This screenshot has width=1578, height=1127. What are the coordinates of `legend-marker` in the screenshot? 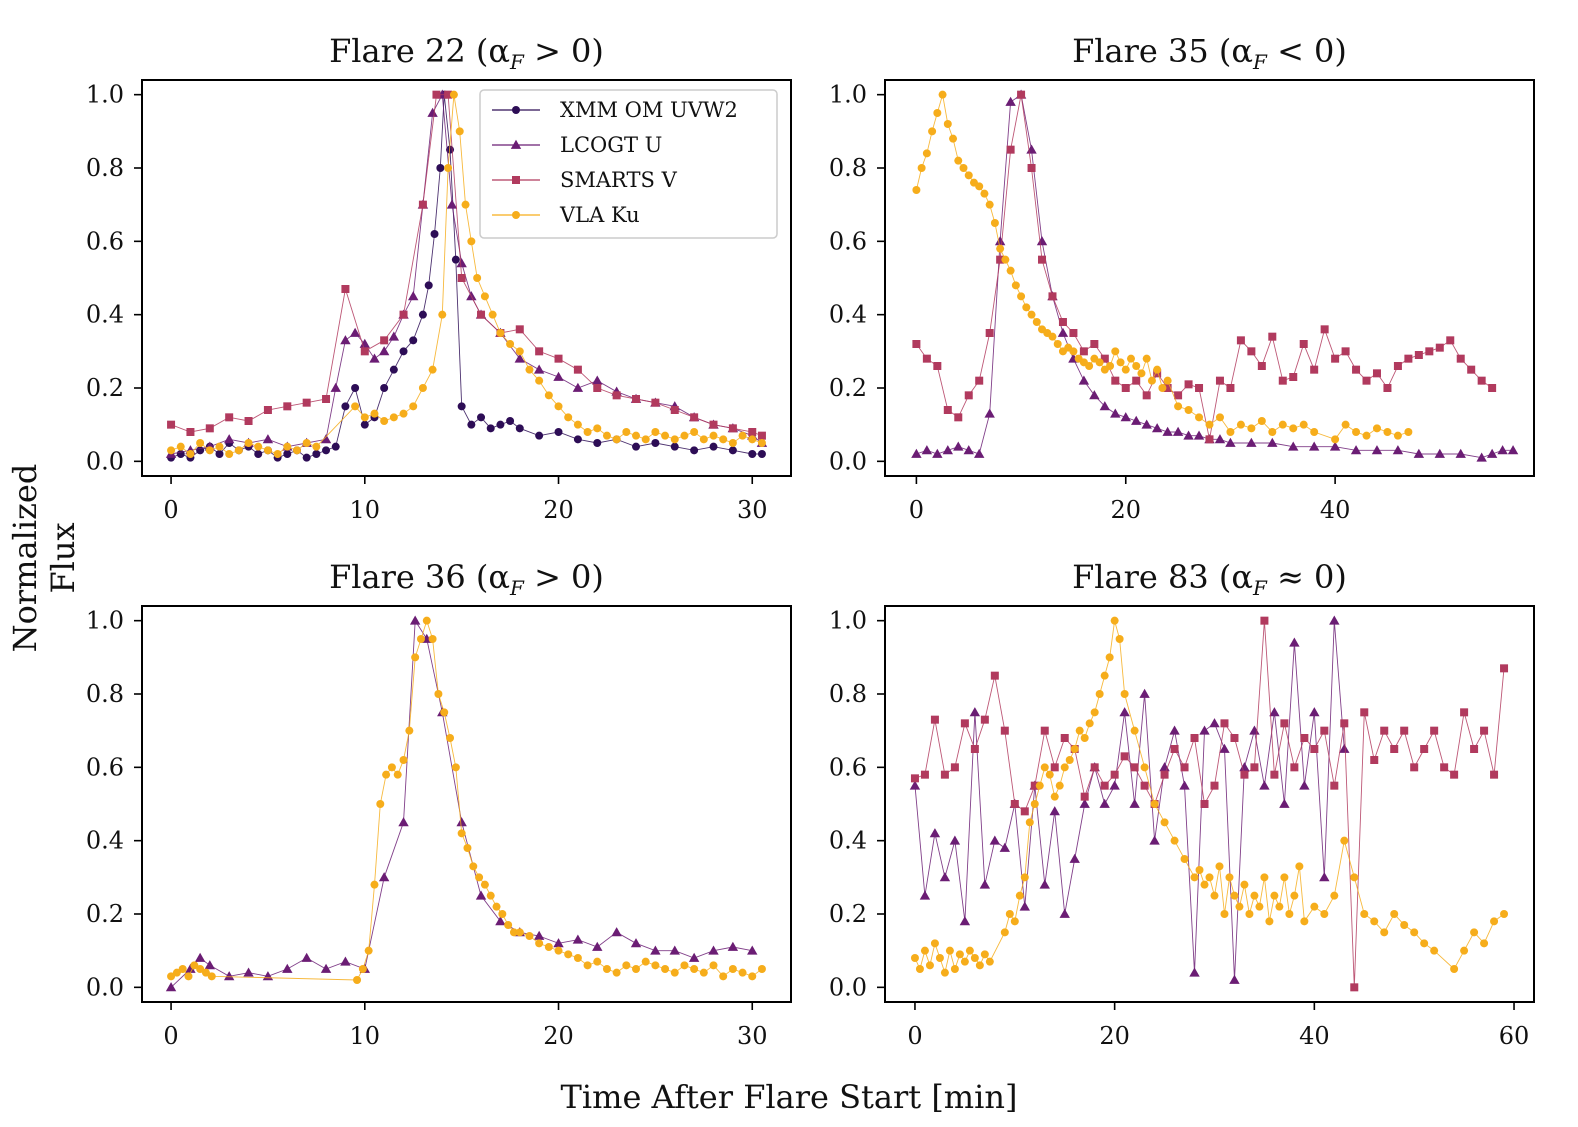 It's located at (516, 110).